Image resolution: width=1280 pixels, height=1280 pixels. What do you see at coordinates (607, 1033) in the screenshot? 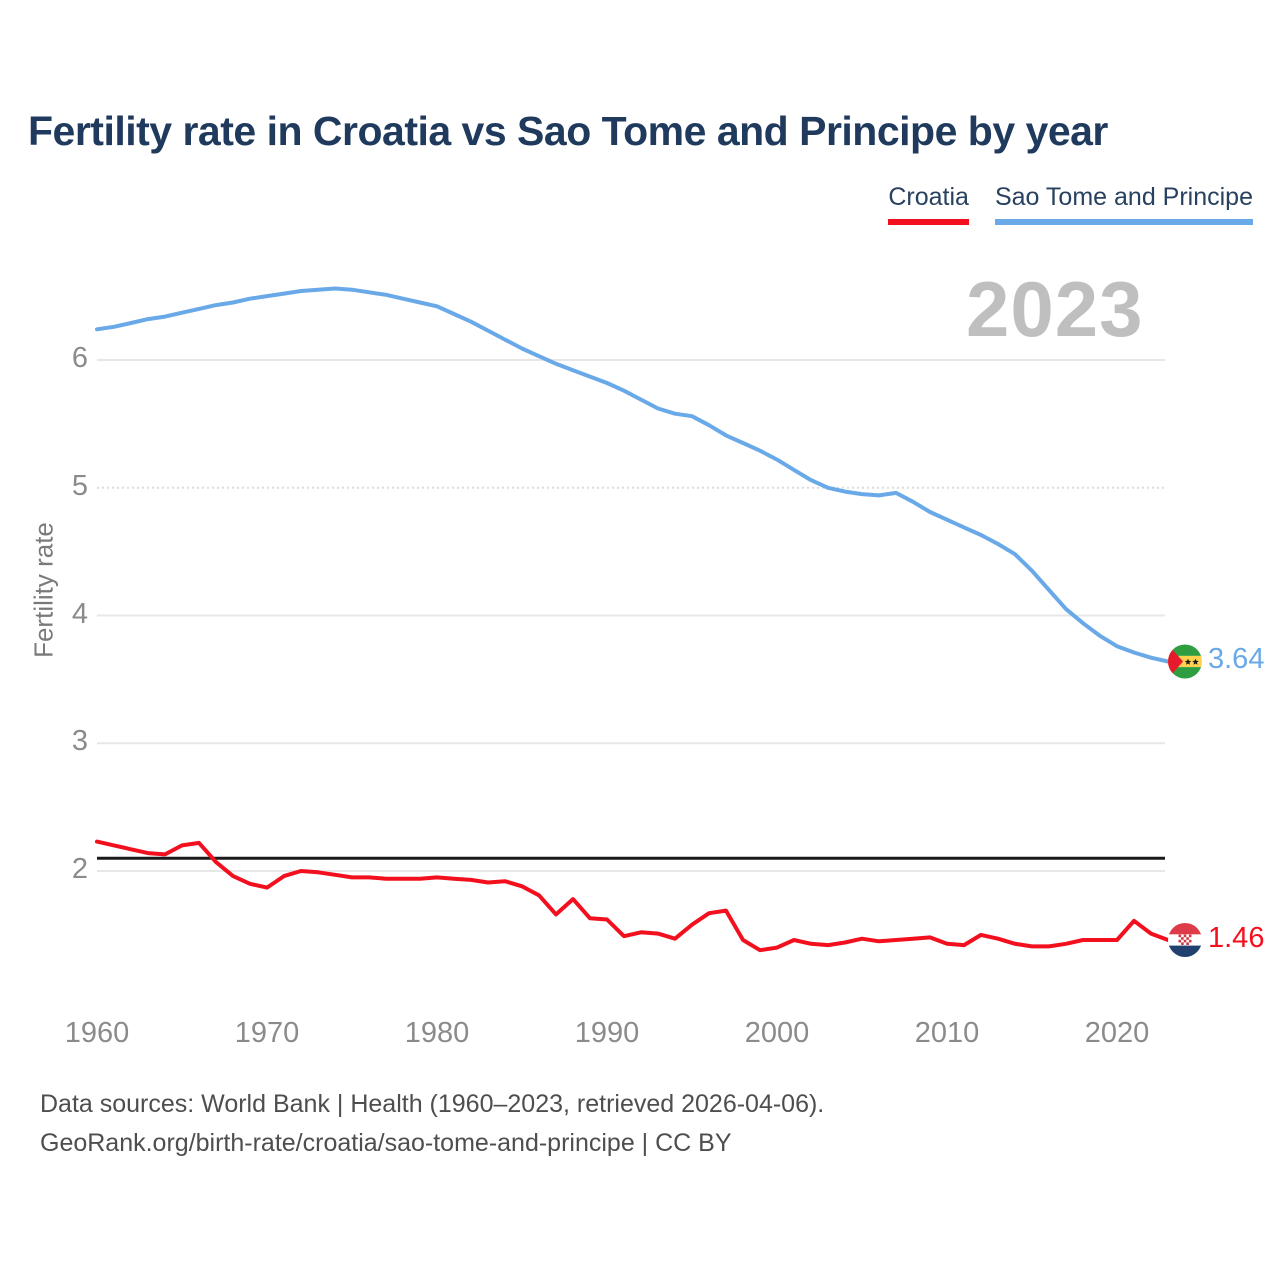
I see `x-tick-label: 1990` at bounding box center [607, 1033].